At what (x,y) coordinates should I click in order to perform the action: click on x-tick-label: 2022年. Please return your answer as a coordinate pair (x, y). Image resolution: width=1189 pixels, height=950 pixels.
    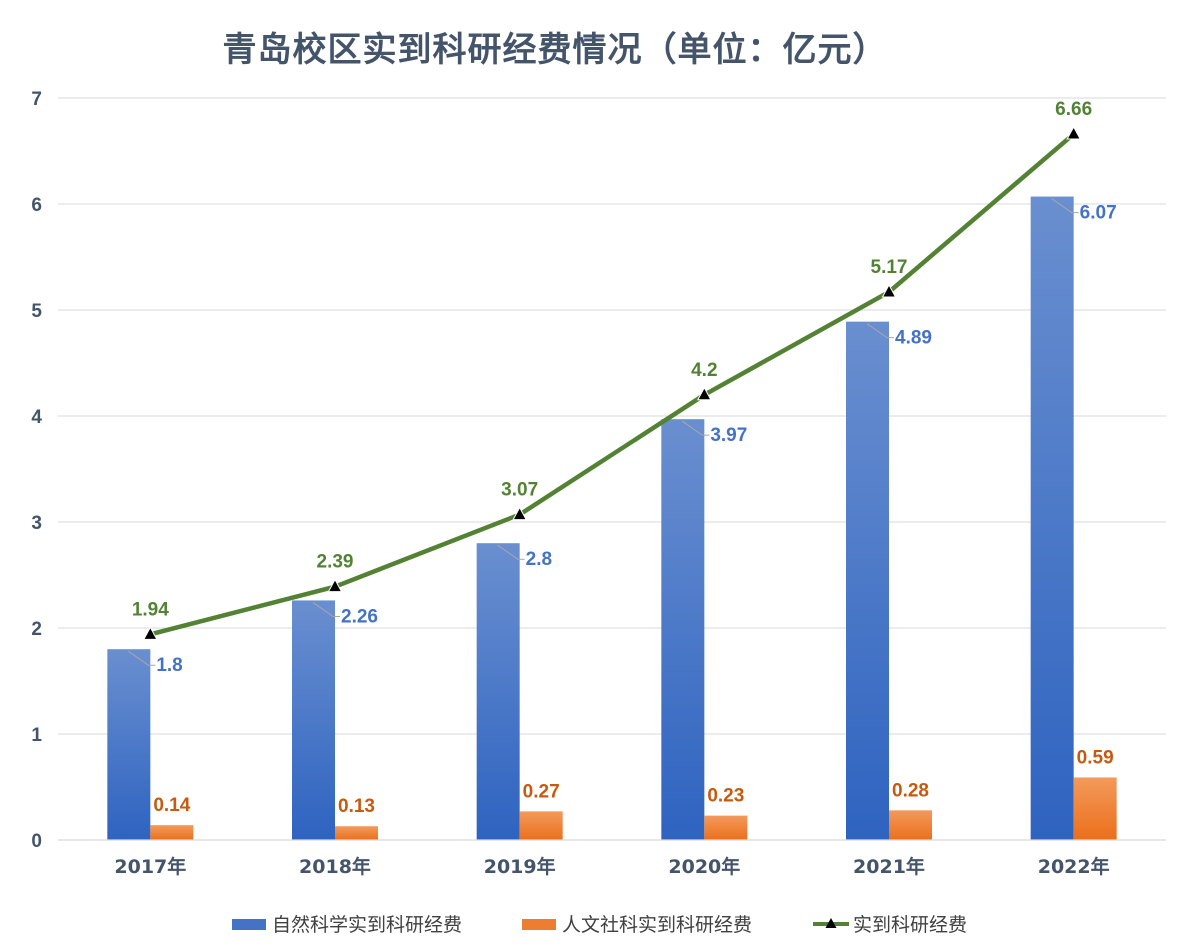
    Looking at the image, I should click on (1074, 866).